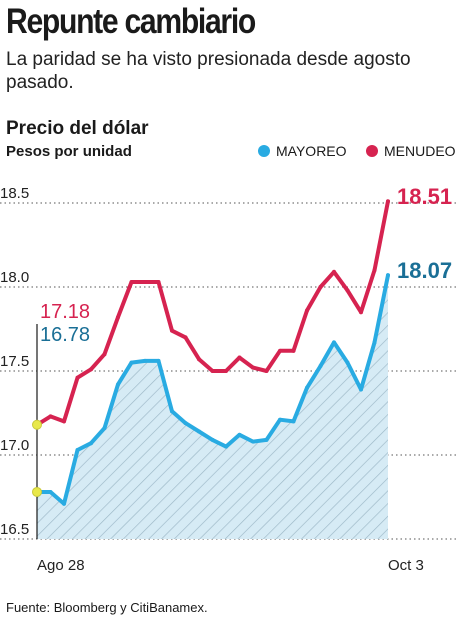 The height and width of the screenshot is (620, 458). I want to click on y-tick-label: 17.0, so click(14, 445).